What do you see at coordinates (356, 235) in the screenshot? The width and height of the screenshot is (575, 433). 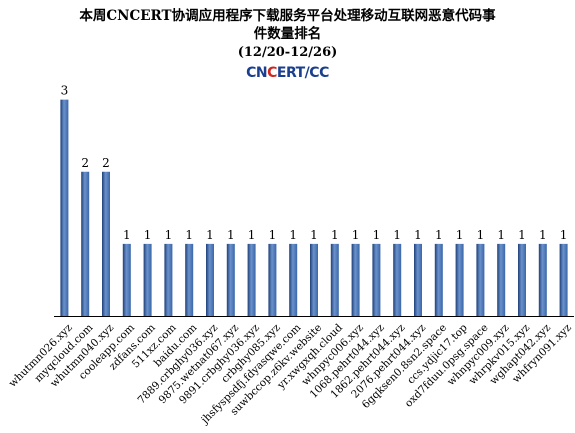 I see `data-label-14: 1` at bounding box center [356, 235].